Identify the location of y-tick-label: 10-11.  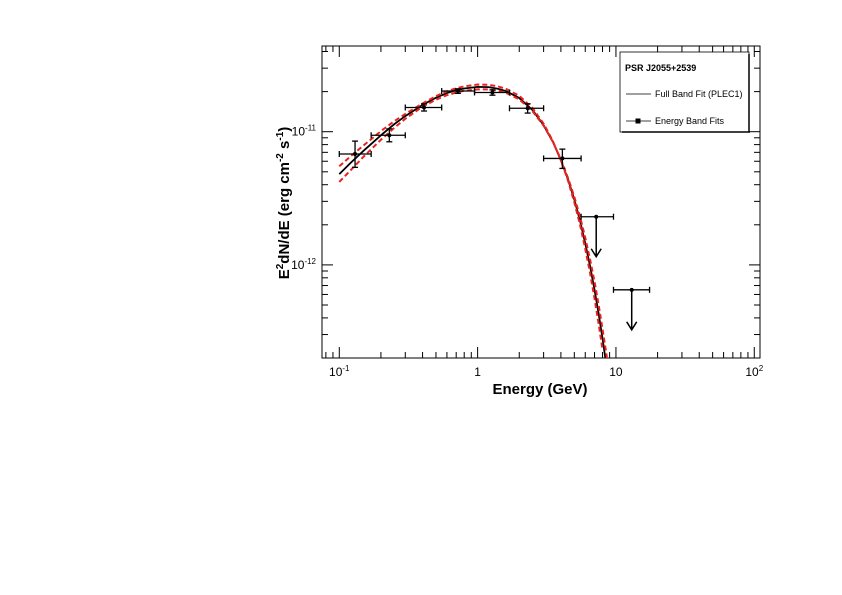
(304, 131).